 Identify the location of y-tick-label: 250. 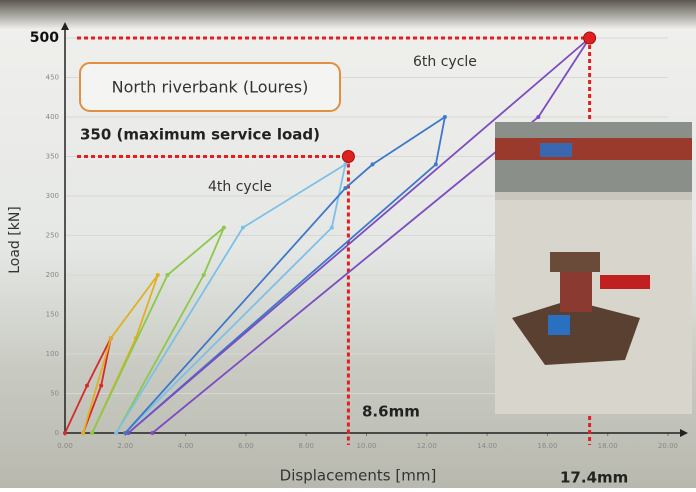
(52, 236).